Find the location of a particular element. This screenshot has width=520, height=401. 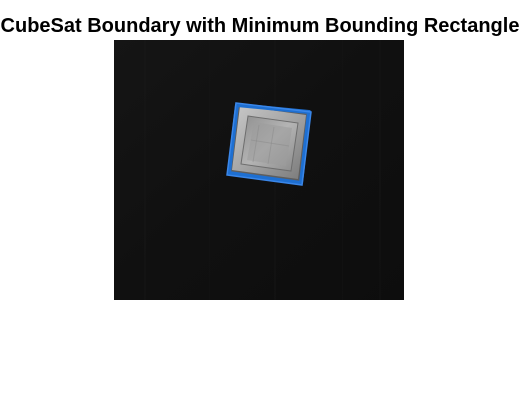

cubesat-object is located at coordinates (269, 143).